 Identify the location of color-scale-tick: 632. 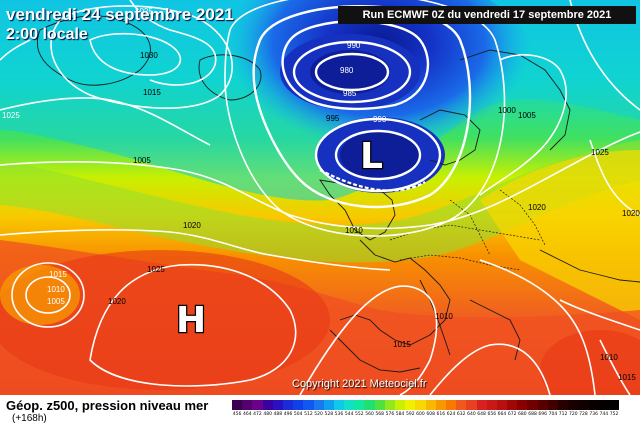
(461, 414).